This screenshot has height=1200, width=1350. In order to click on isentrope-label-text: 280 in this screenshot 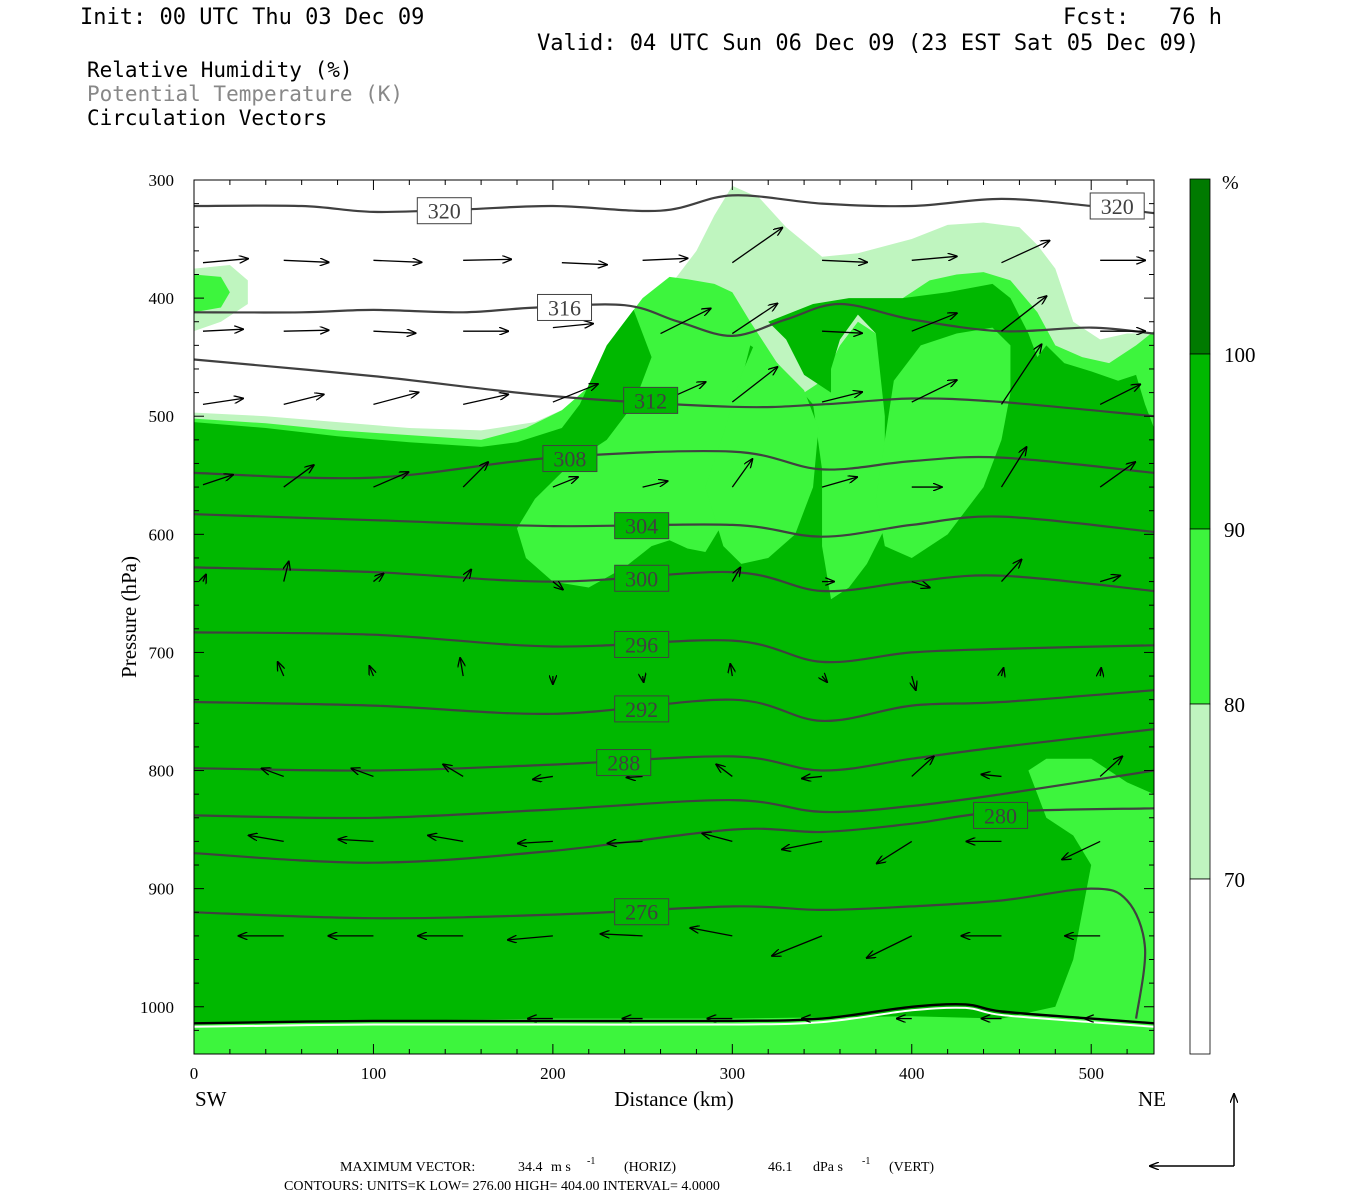, I will do `click(1000, 815)`.